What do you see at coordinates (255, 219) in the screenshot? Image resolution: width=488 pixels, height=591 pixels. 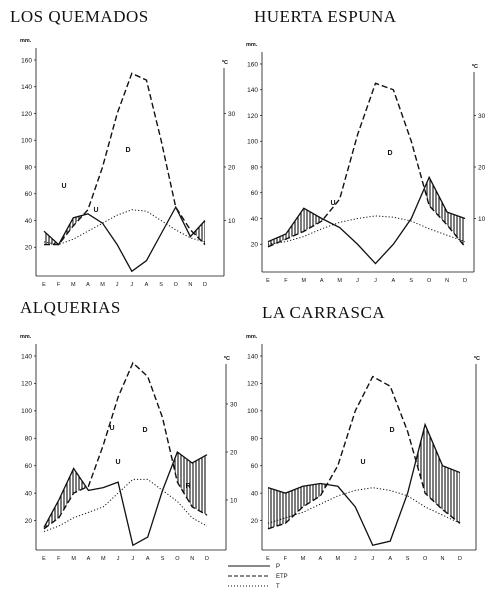 I see `y-tick-label: 40` at bounding box center [255, 219].